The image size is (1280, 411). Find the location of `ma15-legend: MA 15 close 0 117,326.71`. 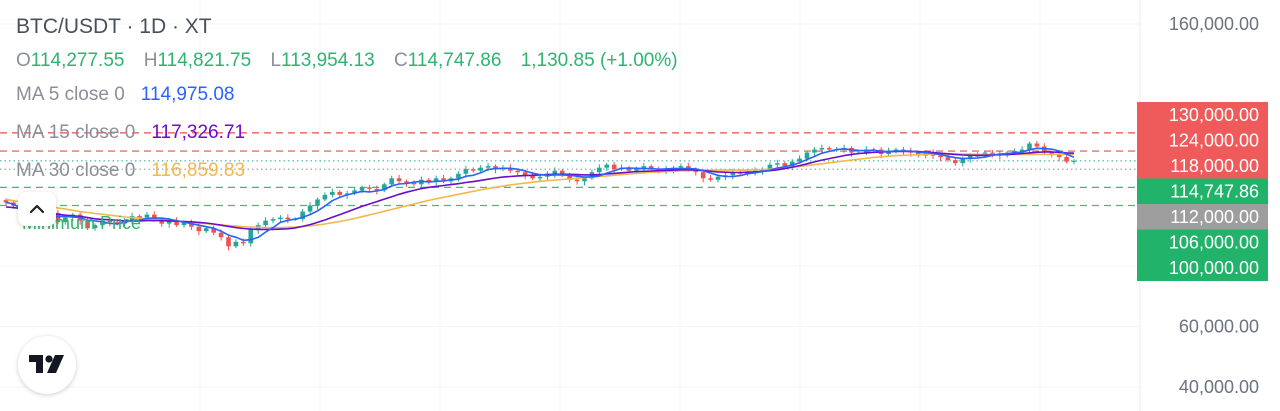

ma15-legend: MA 15 close 0 117,326.71 is located at coordinates (130, 133).